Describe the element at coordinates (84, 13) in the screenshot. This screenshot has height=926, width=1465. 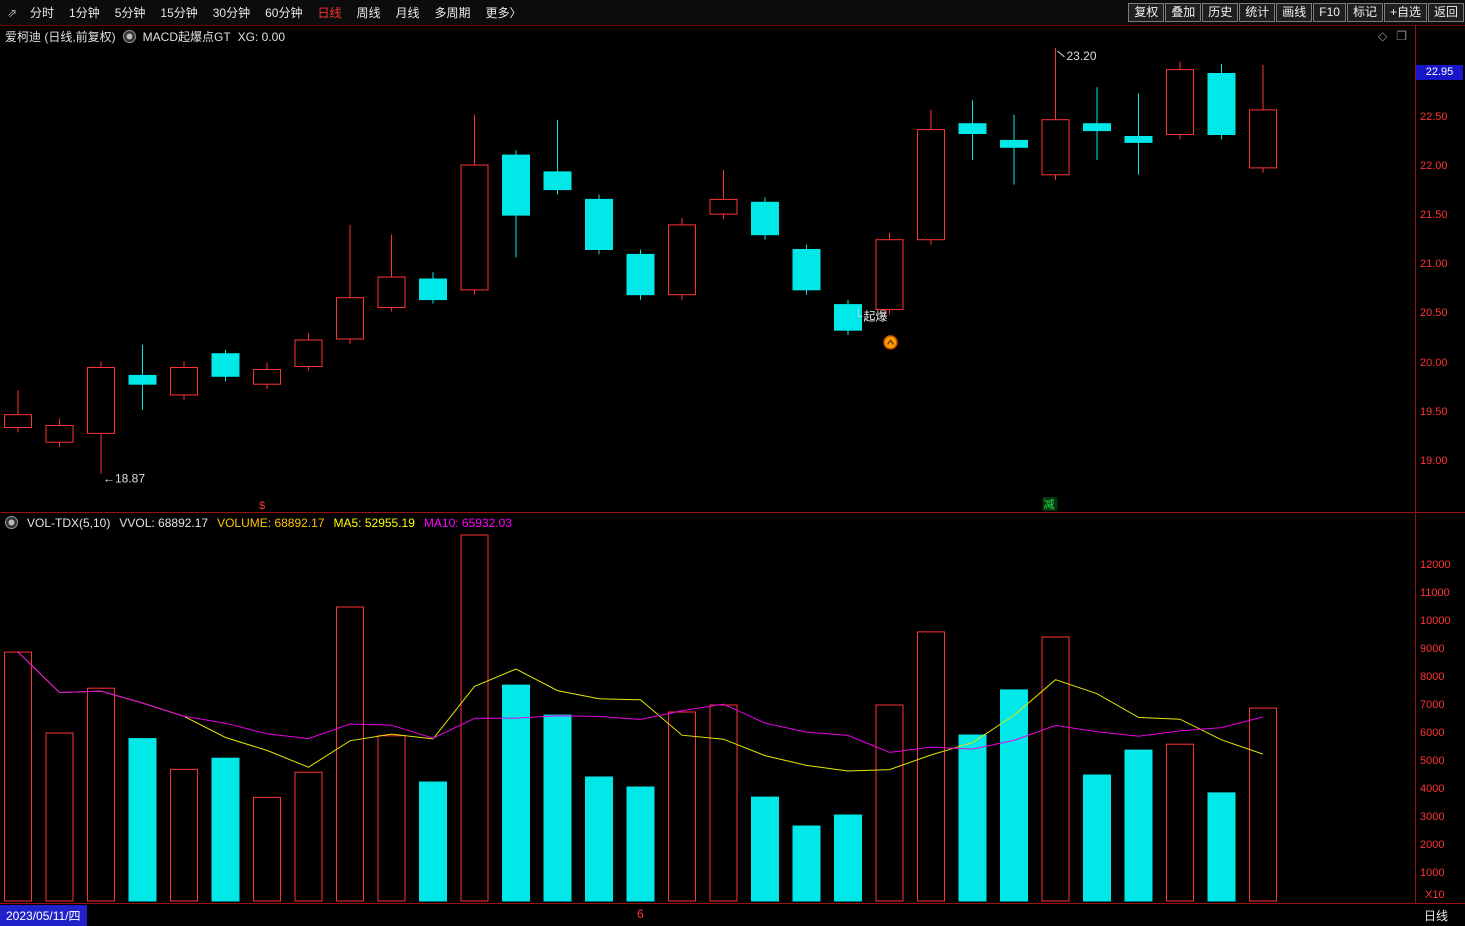
I see `period-tab-1分钟: 1分钟` at that location.